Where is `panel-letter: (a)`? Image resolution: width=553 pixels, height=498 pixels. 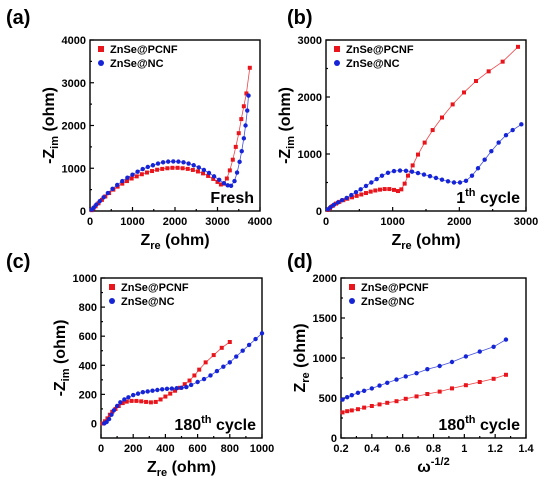 panel-letter: (a) is located at coordinates (18, 18).